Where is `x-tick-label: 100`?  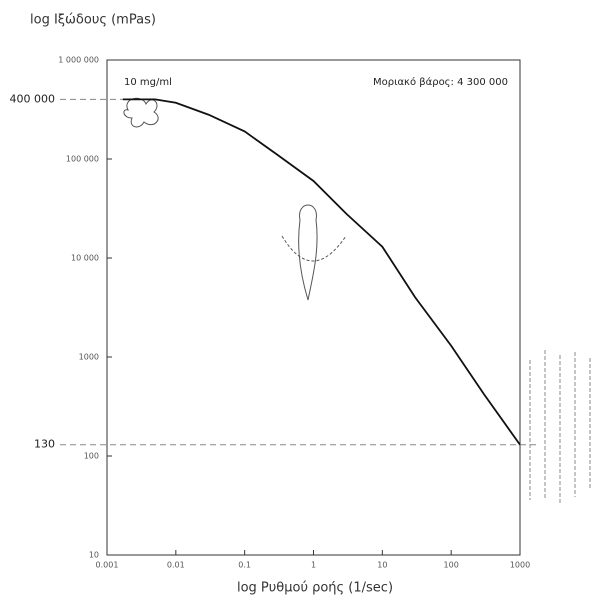
x-tick-label: 100 is located at coordinates (451, 565).